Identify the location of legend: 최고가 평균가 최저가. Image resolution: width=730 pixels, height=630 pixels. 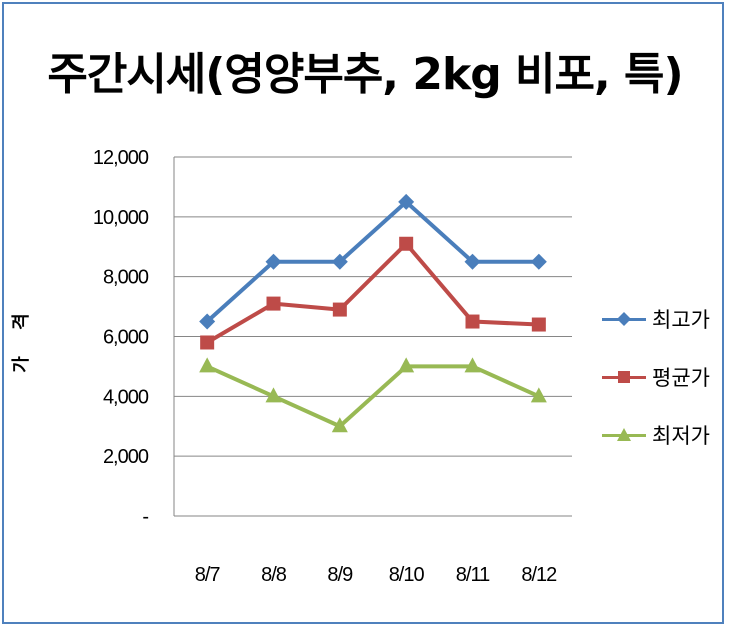
(660, 385).